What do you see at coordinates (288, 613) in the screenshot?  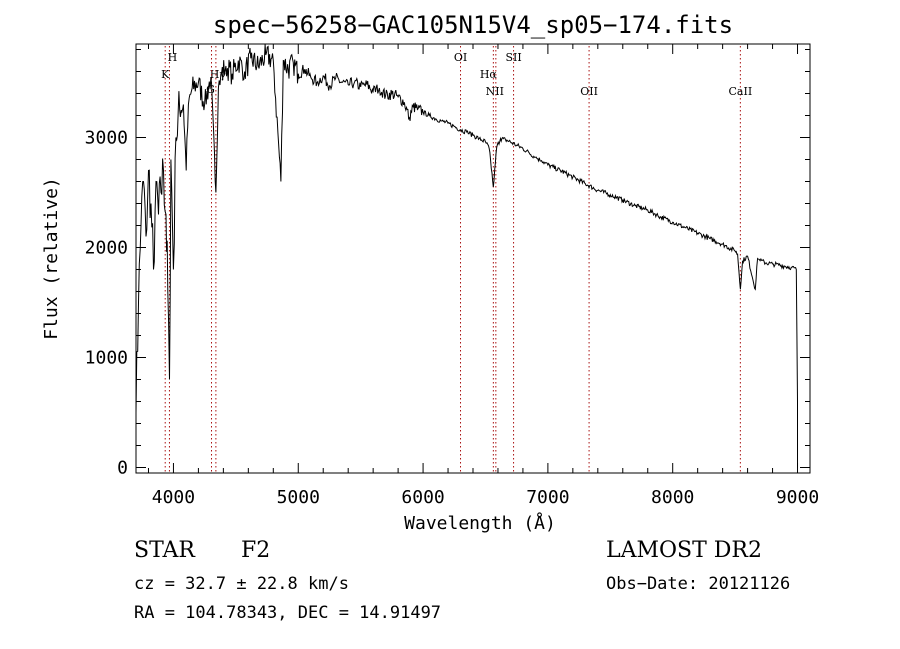 I see `coordinates: RA = 104.78343, DEC = 14.91497` at bounding box center [288, 613].